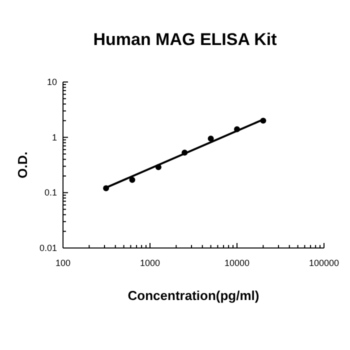 The image size is (350, 350). I want to click on y-axis-title: O.D., so click(22, 165).